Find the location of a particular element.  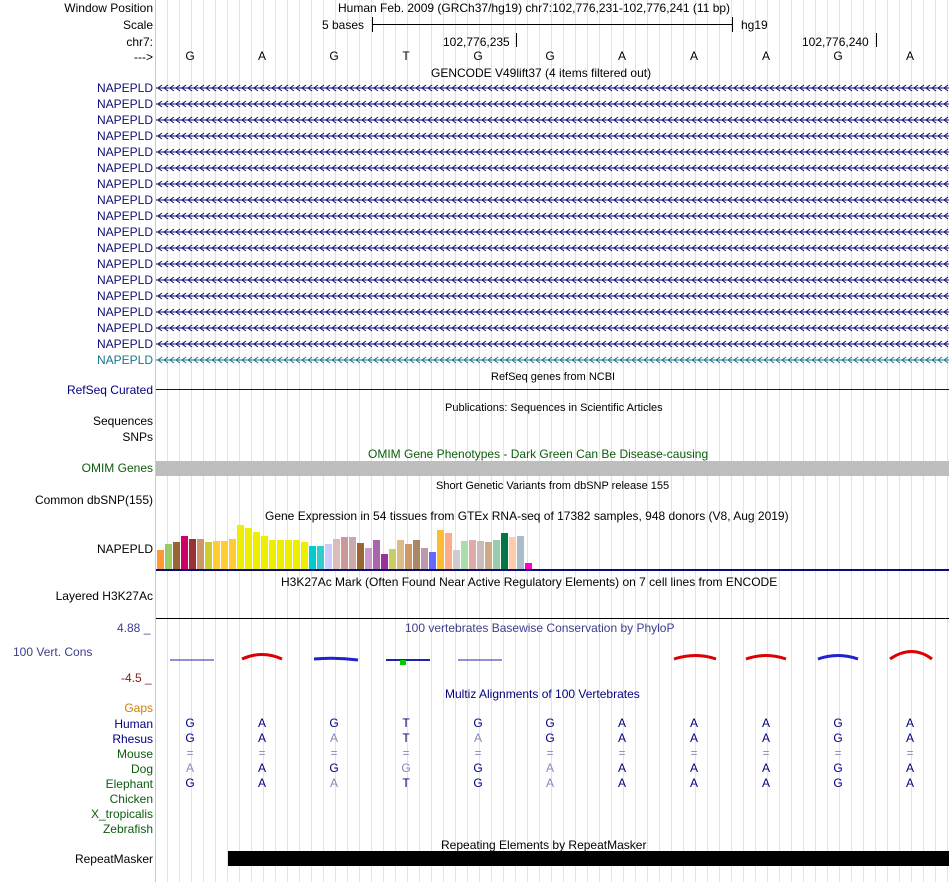

omim-gene-bar is located at coordinates (552, 468).